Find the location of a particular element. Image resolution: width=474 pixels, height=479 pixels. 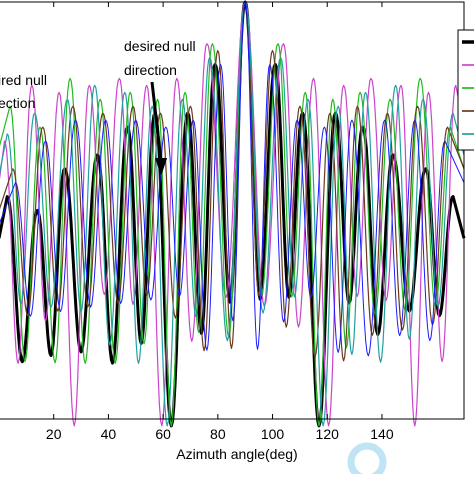

x-tick-label: 100 is located at coordinates (273, 434).